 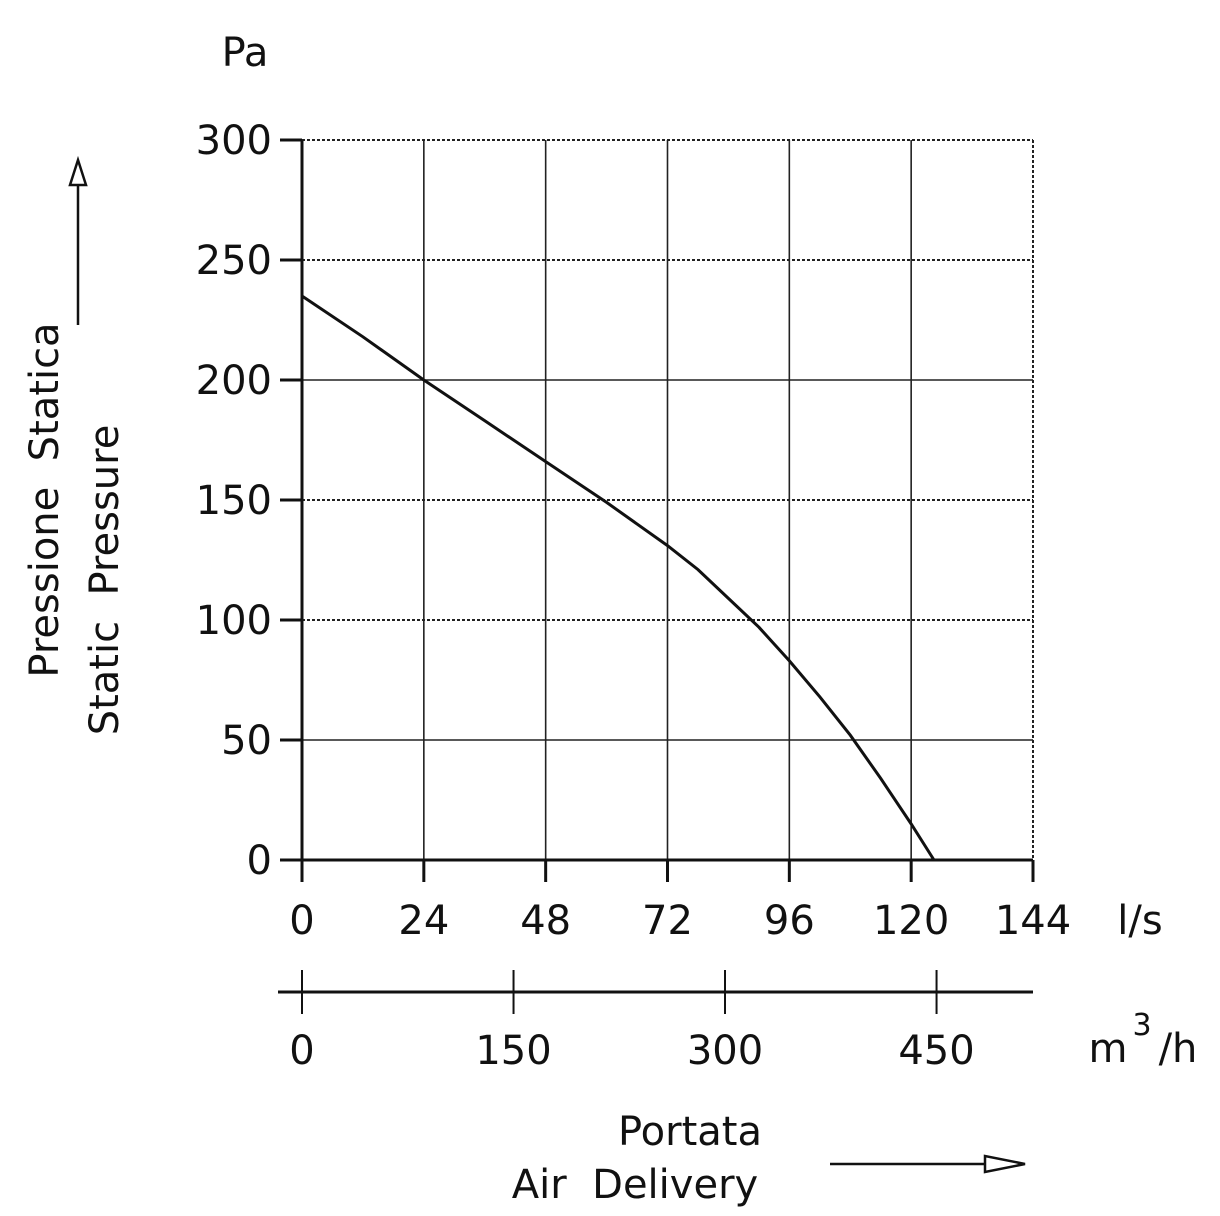 What do you see at coordinates (789, 921) in the screenshot?
I see `x-tick-label: 96` at bounding box center [789, 921].